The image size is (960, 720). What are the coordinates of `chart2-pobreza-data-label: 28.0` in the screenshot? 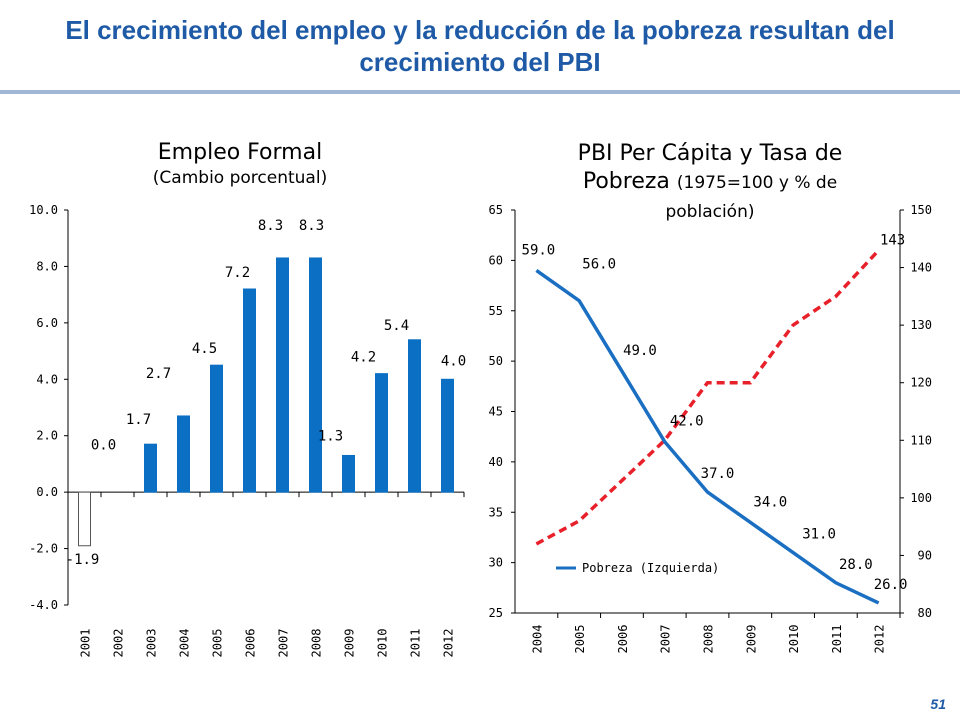 It's located at (856, 565).